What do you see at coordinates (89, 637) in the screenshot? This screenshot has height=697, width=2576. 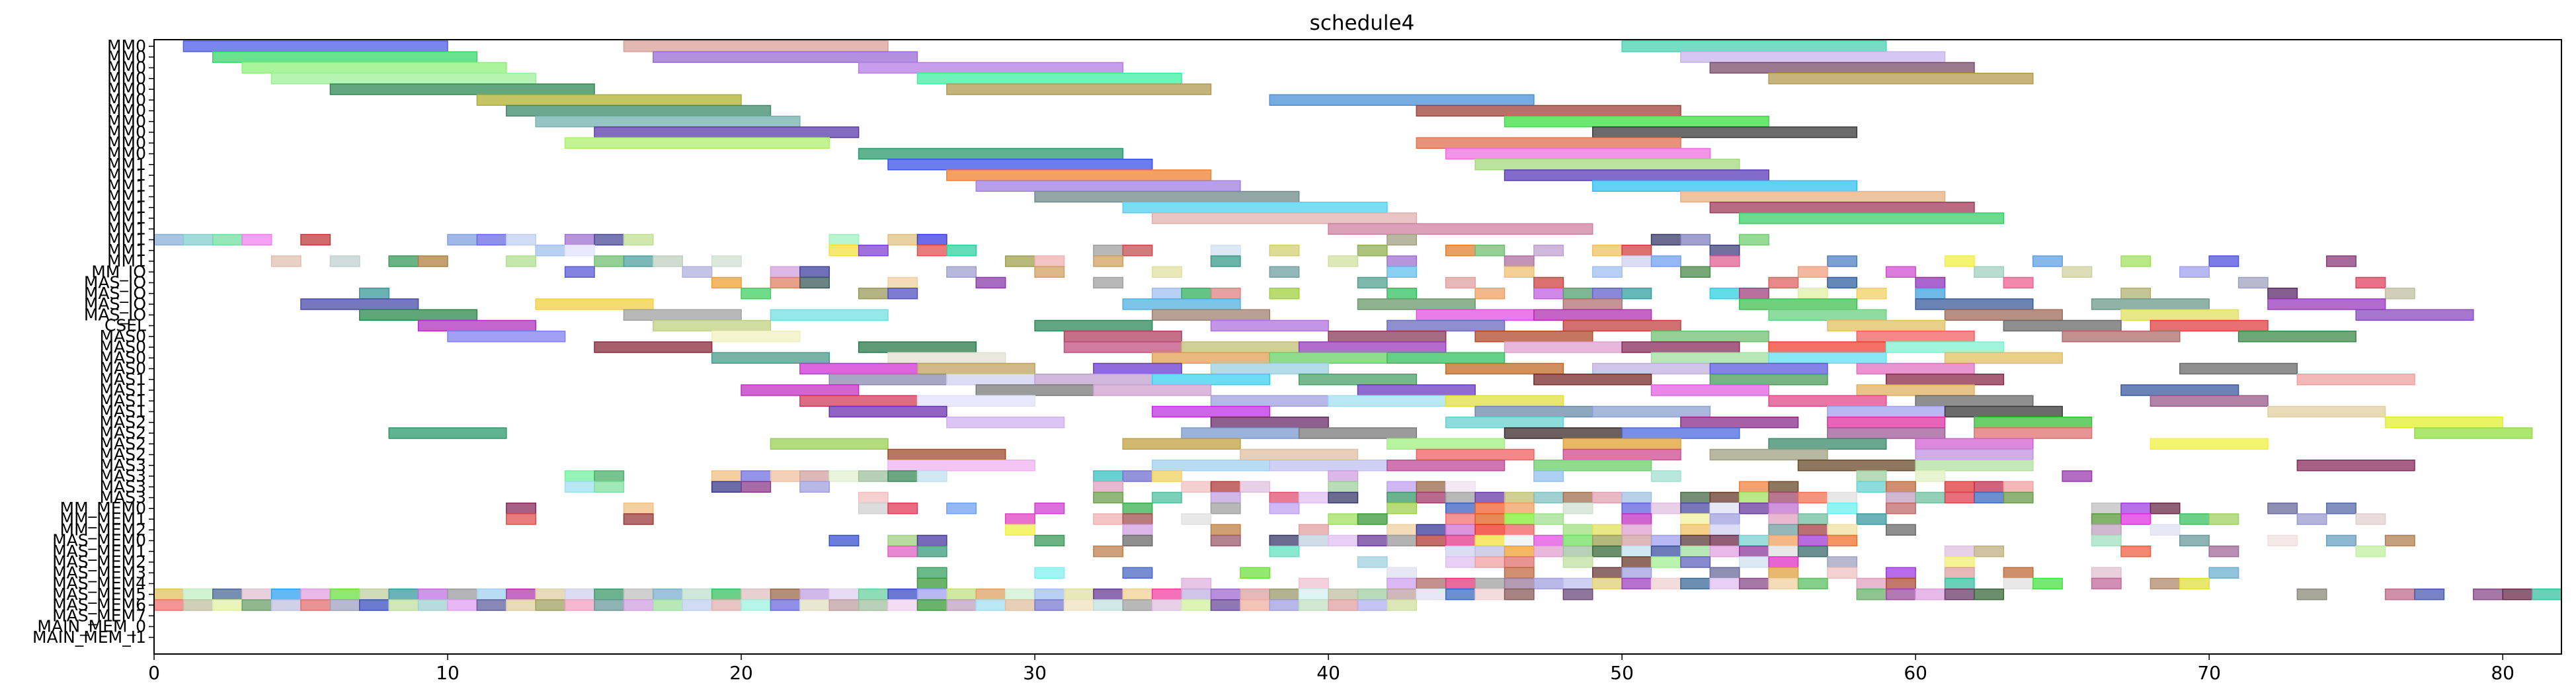 I see `y-tick-label: MAIN_MEM_I1` at bounding box center [89, 637].